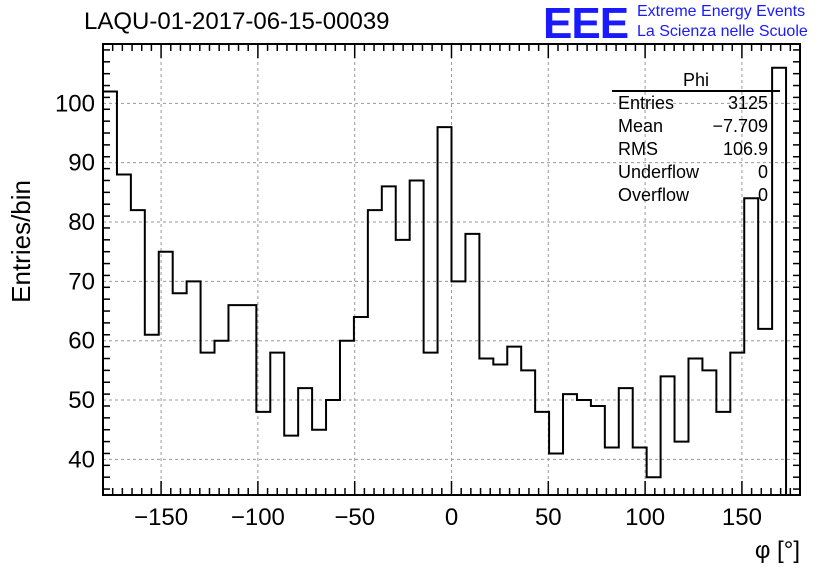 The width and height of the screenshot is (836, 572). I want to click on logo-line-2: La Scienza nelle Scuole, so click(722, 31).